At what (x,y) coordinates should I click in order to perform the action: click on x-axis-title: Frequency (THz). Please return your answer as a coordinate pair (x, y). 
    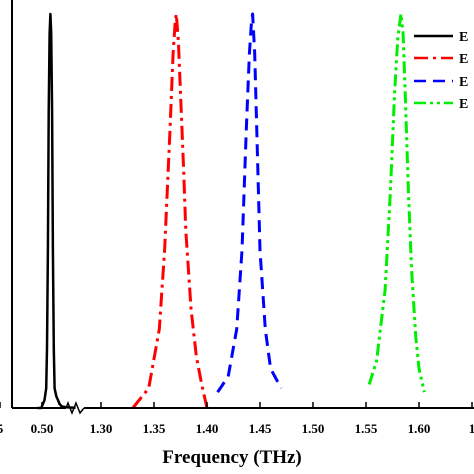
    Looking at the image, I should click on (232, 457).